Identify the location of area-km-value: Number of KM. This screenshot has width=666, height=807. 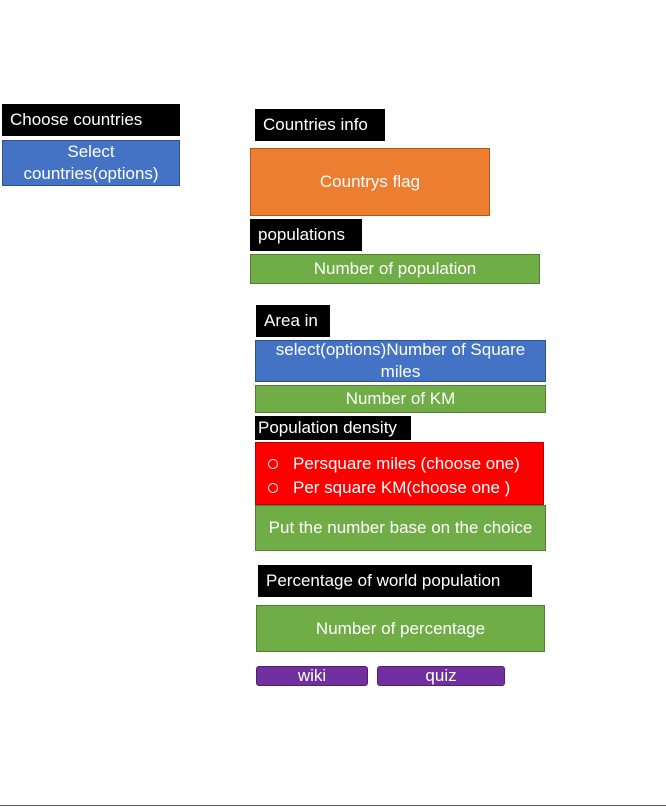
(400, 399).